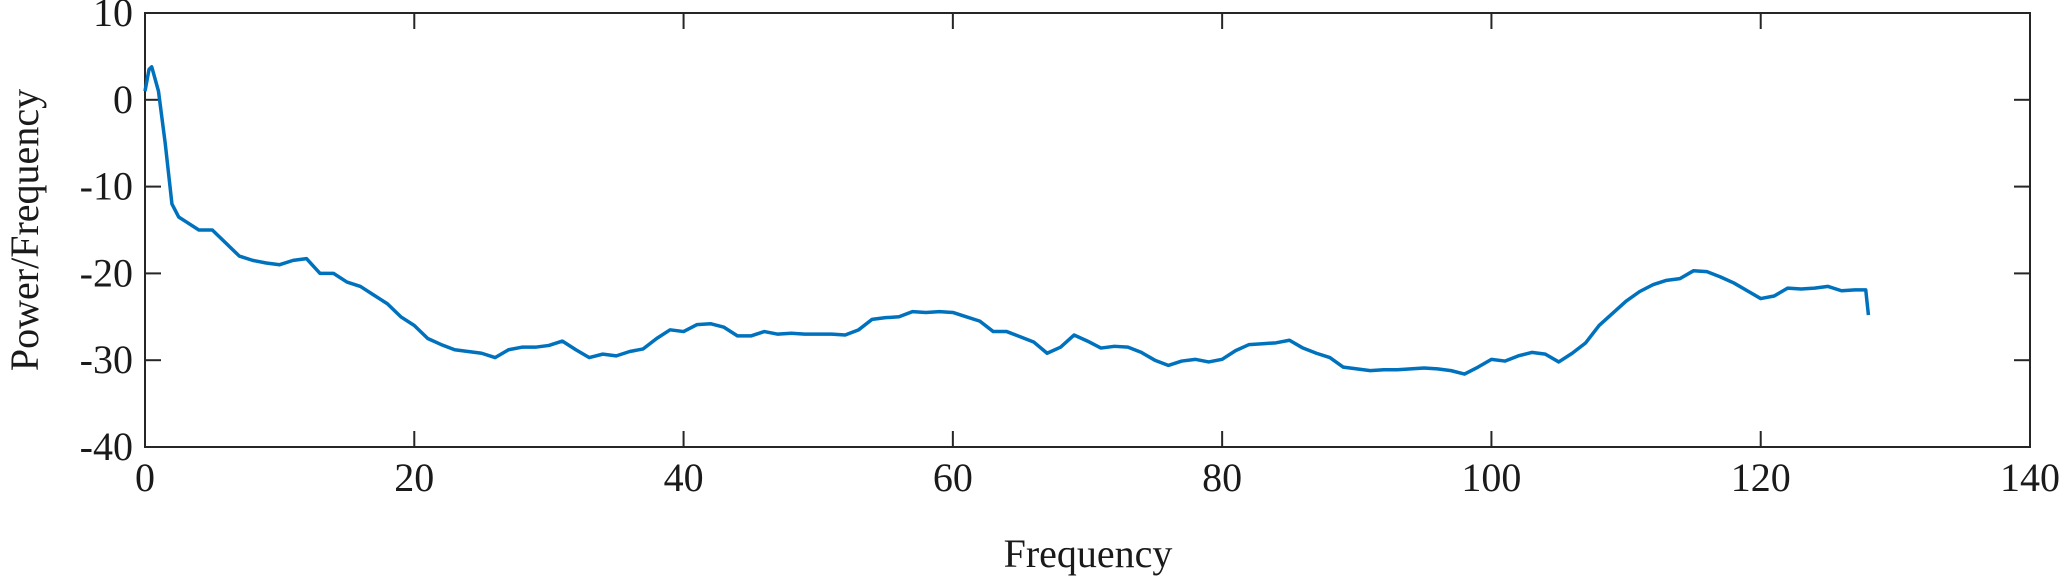 The height and width of the screenshot is (580, 2067). Describe the element at coordinates (684, 477) in the screenshot. I see `x-tick-label: 40` at that location.